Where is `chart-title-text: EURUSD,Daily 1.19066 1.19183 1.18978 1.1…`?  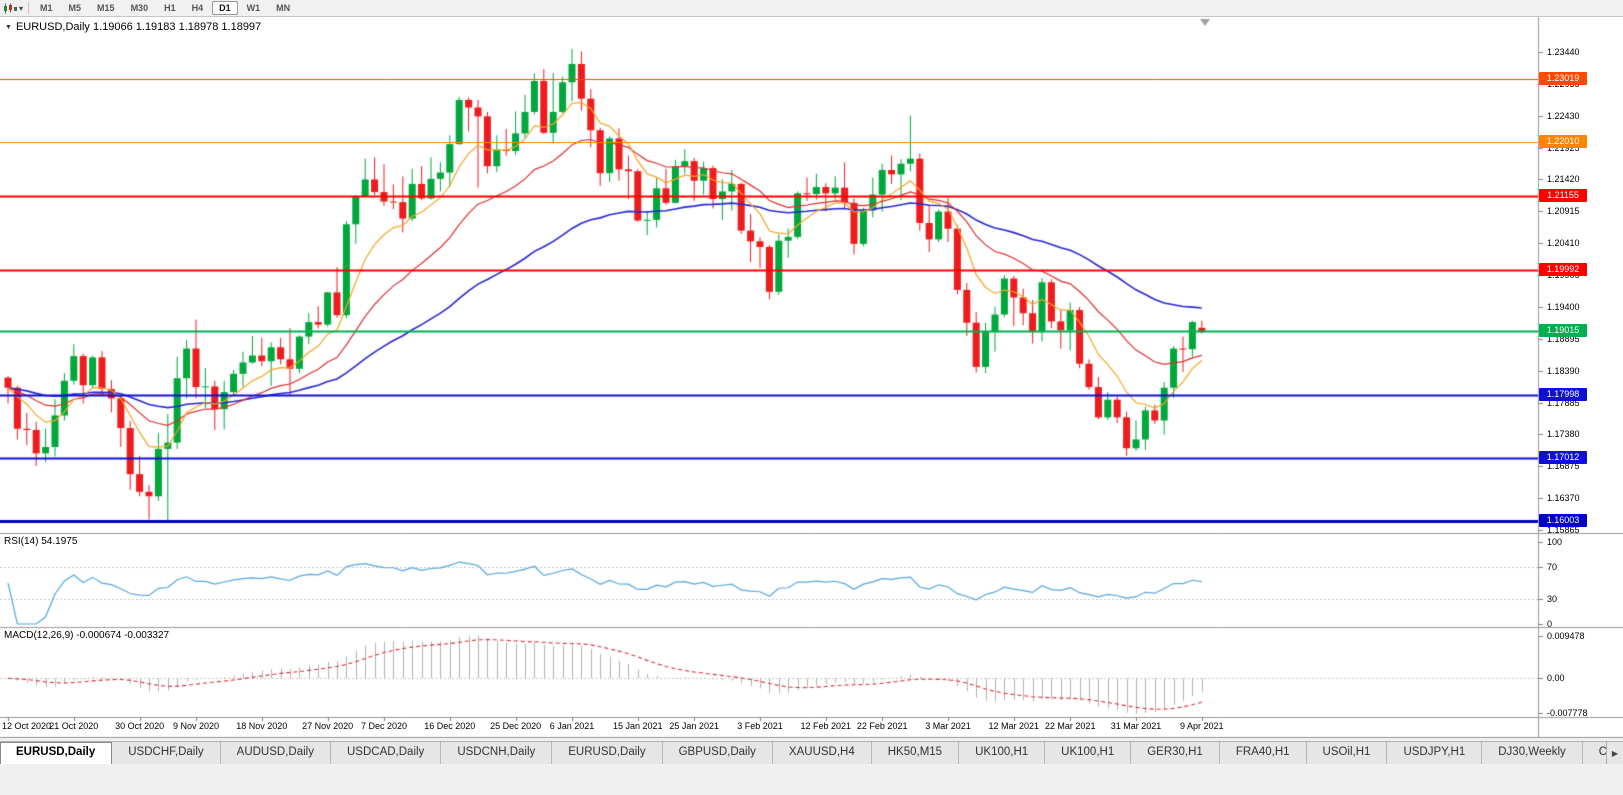
chart-title-text: EURUSD,Daily 1.19066 1.19183 1.18978 1.1… is located at coordinates (138, 27).